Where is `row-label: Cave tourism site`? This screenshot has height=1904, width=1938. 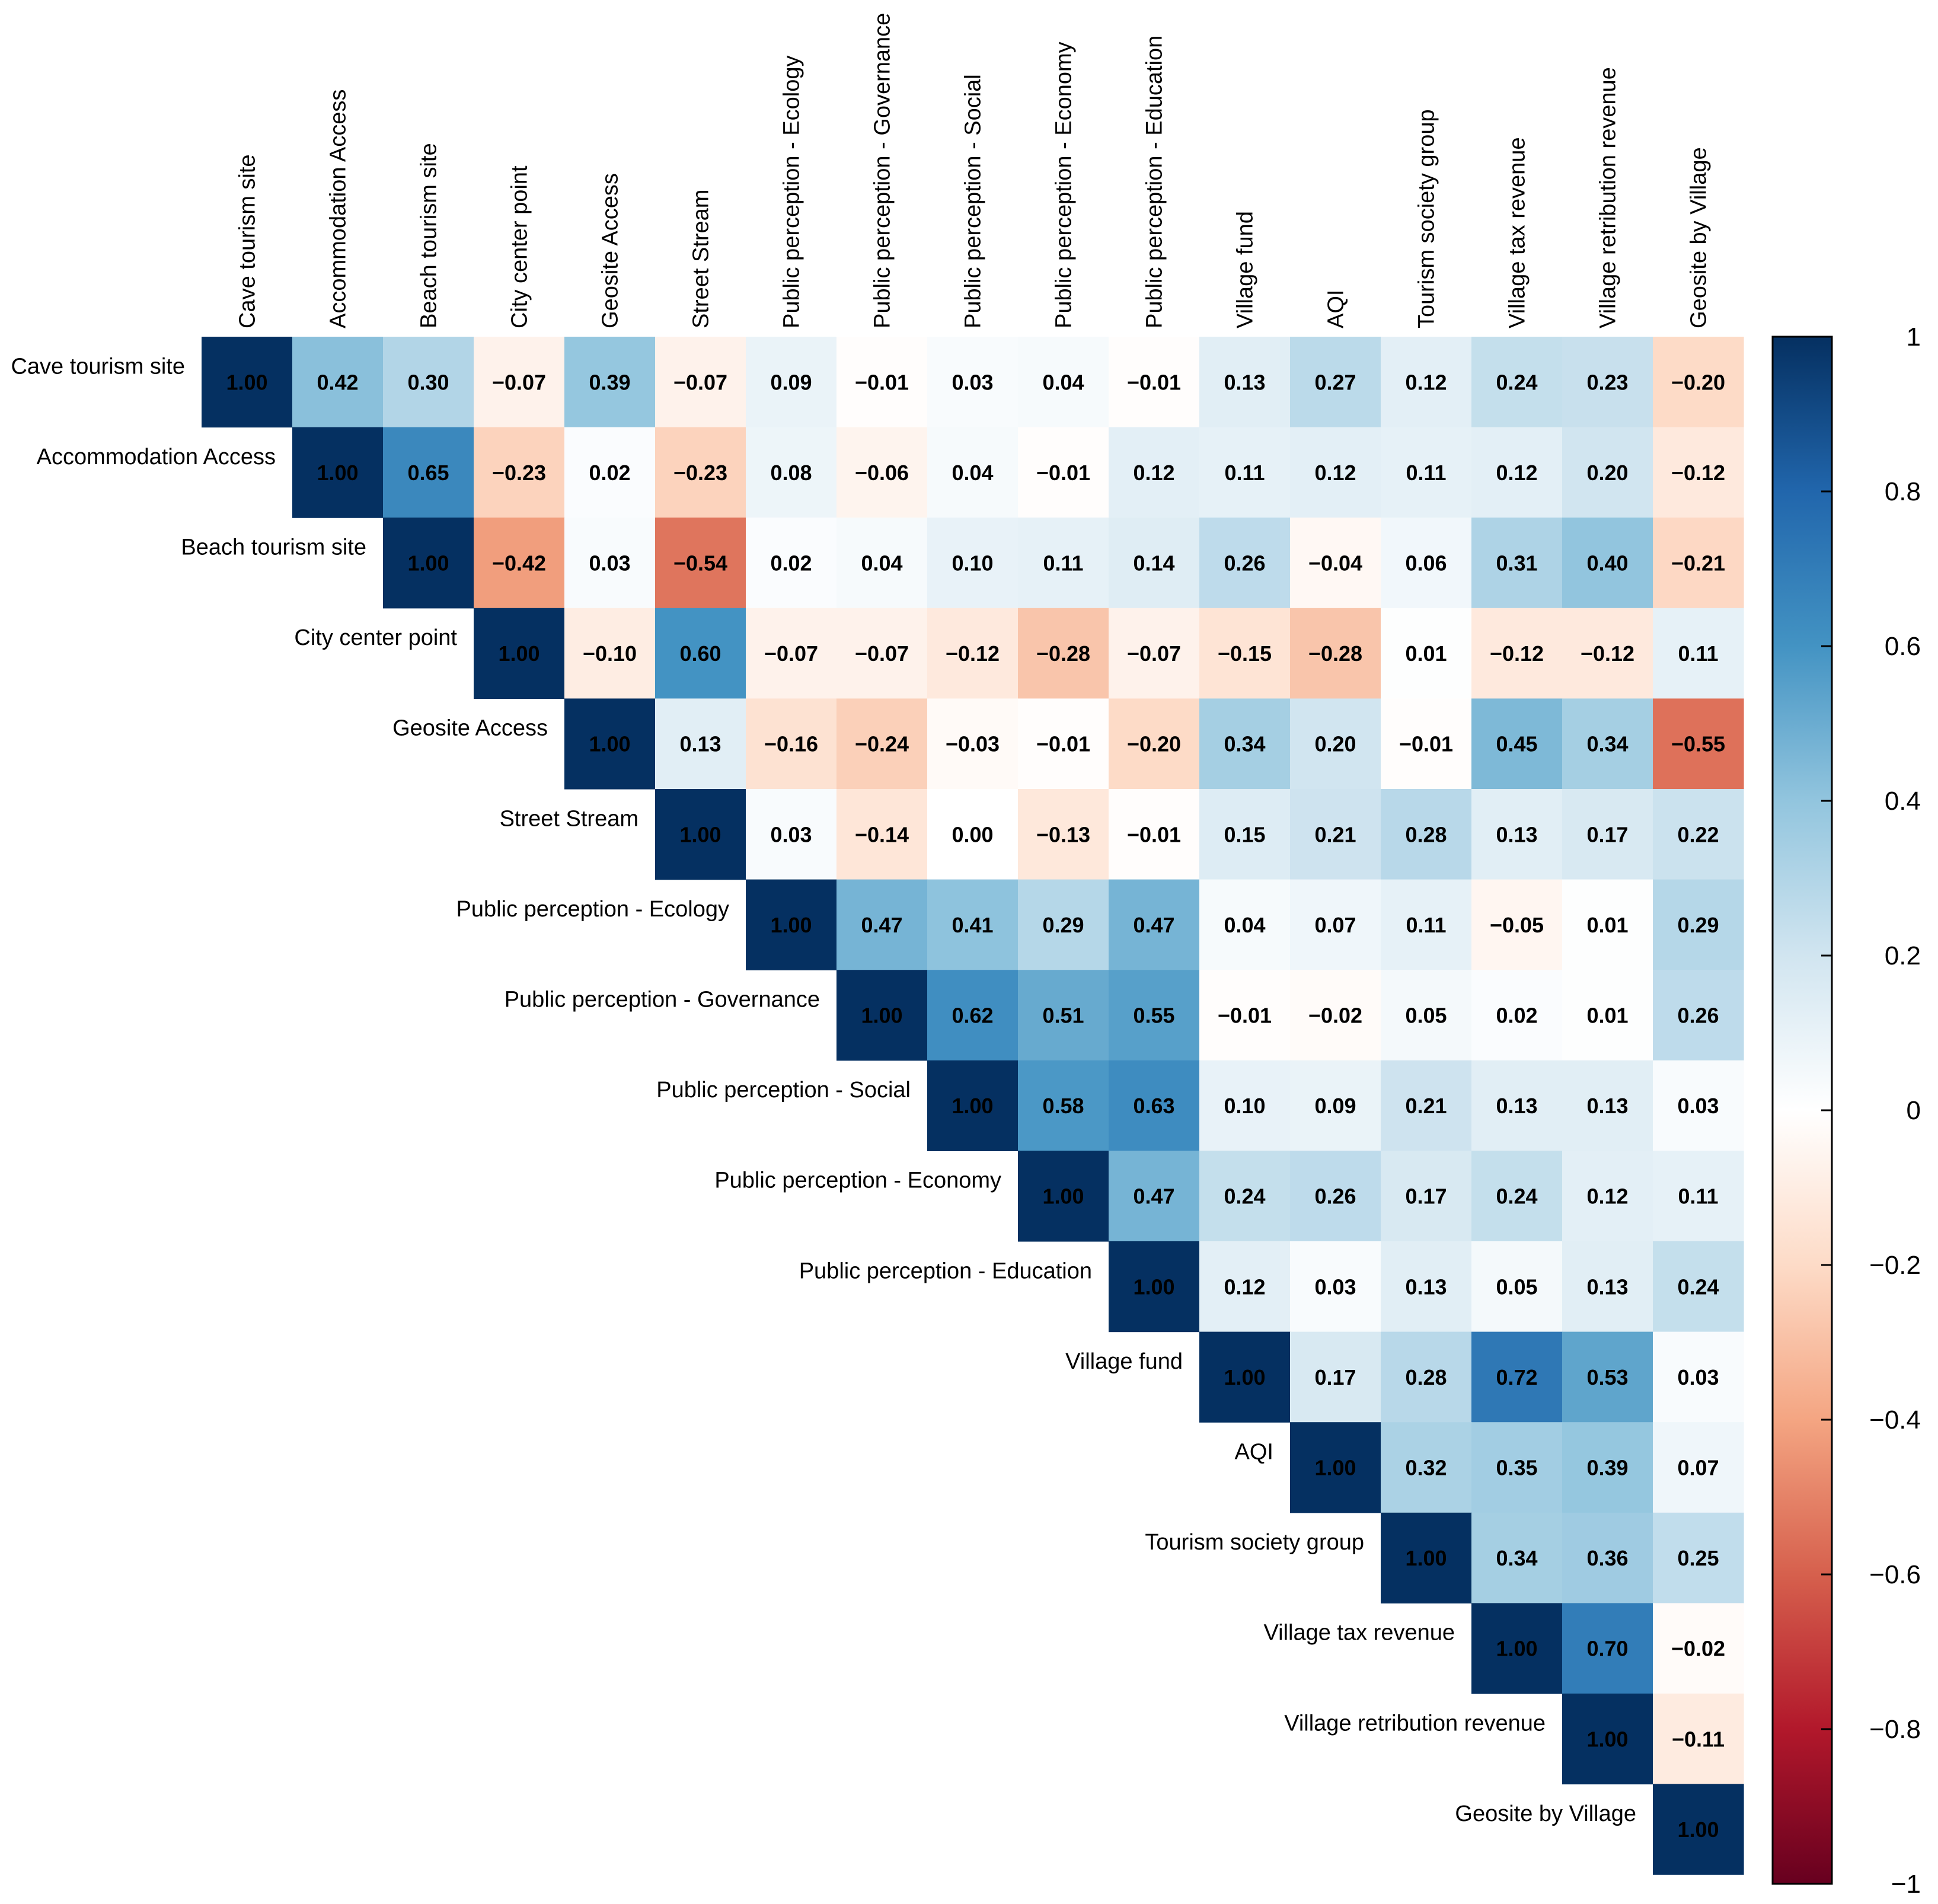 row-label: Cave tourism site is located at coordinates (98, 366).